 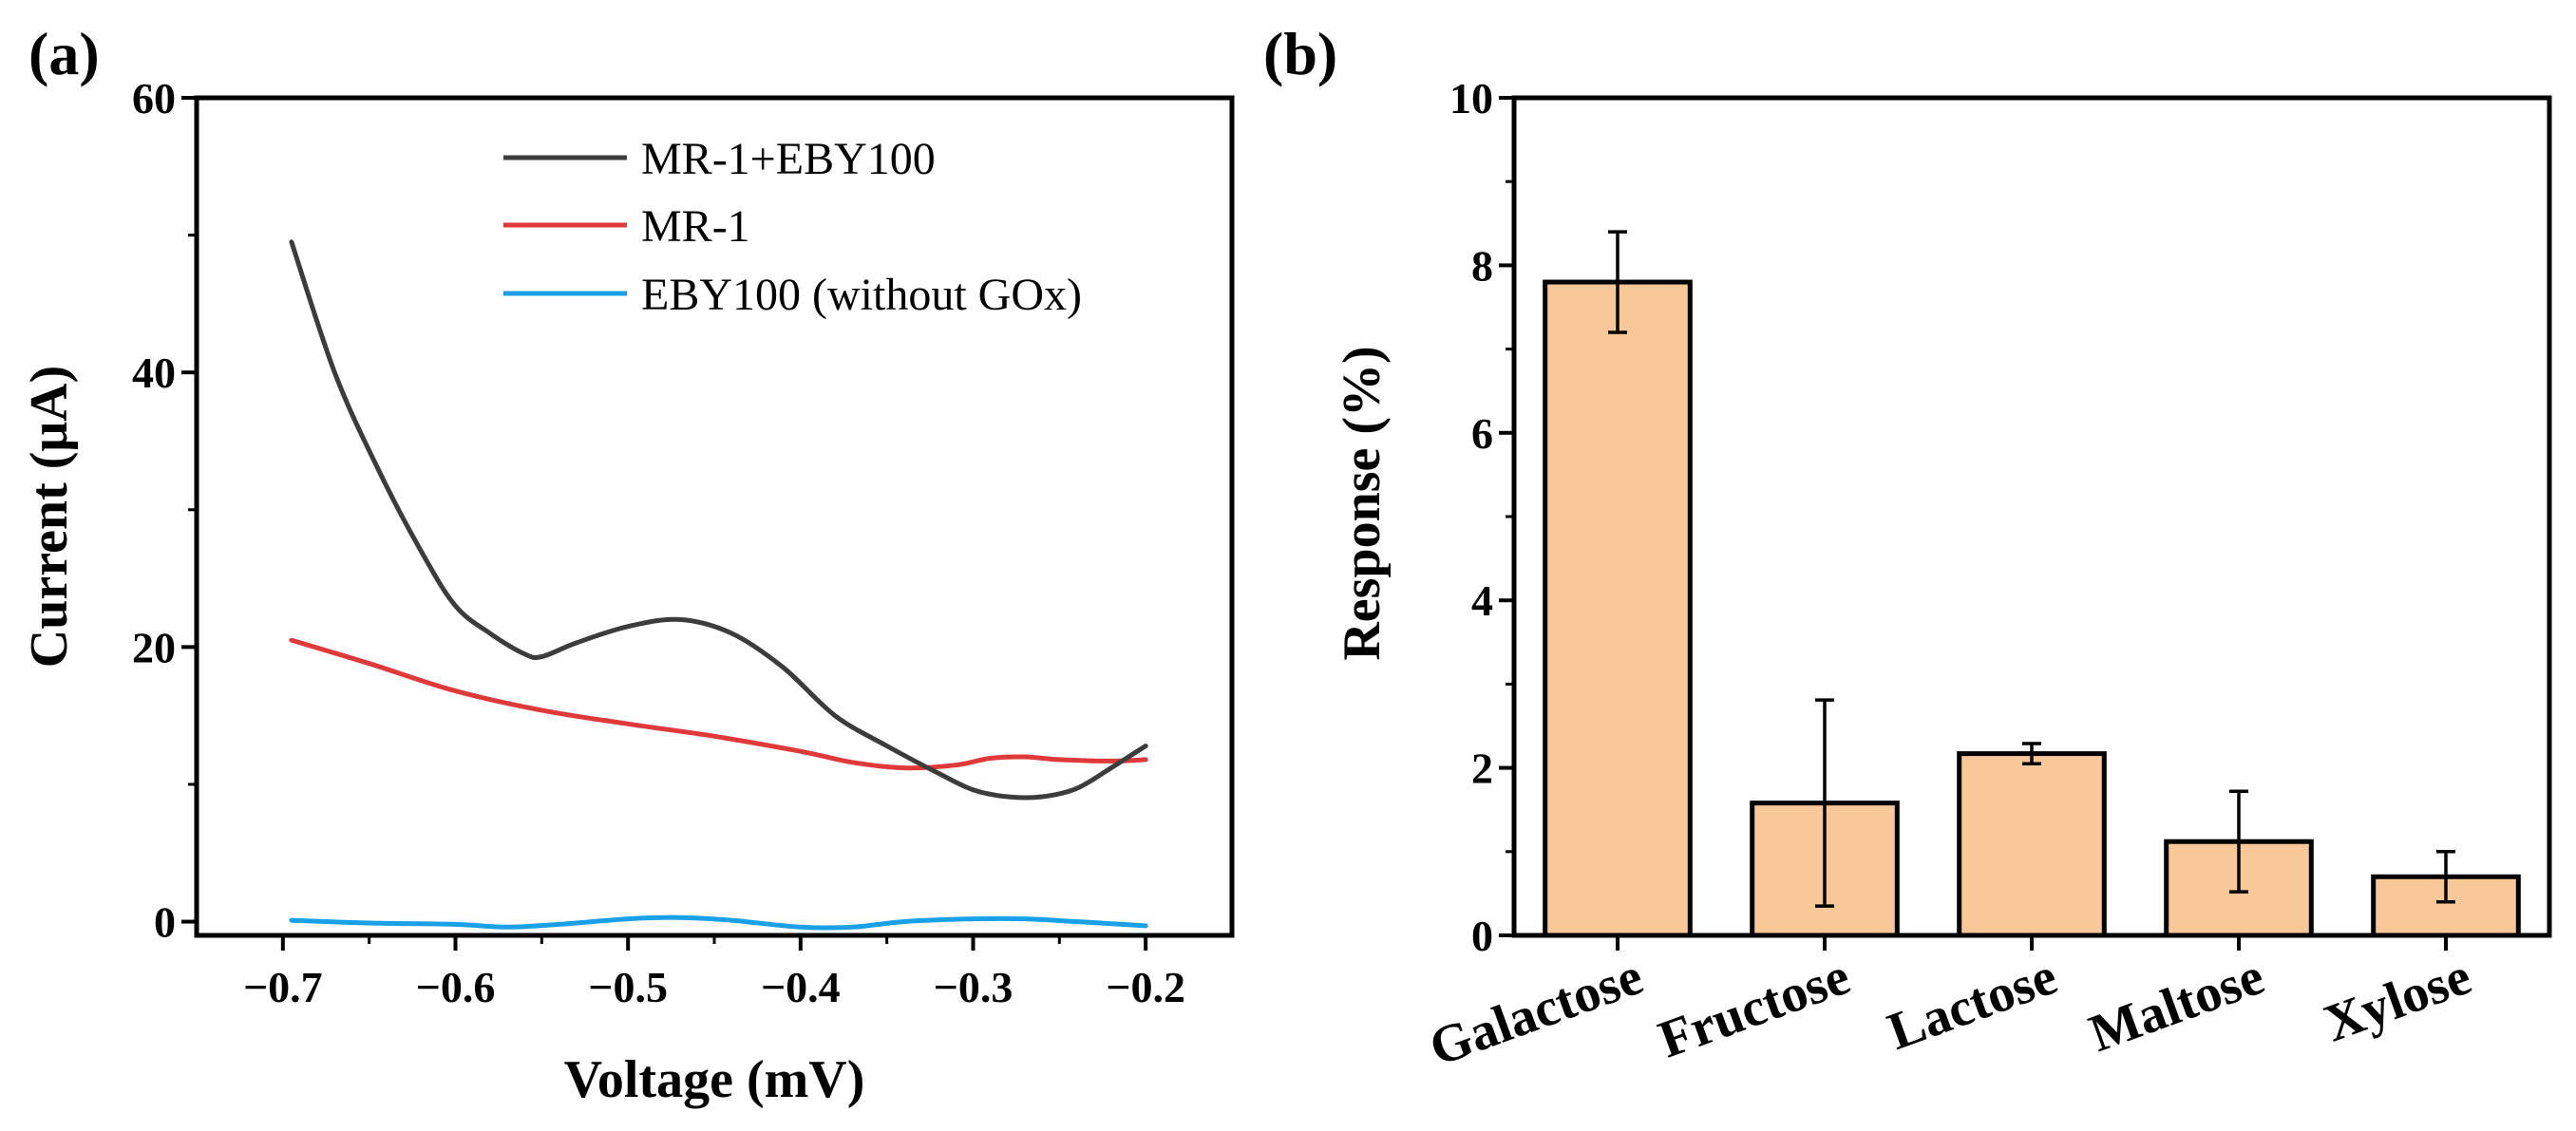 What do you see at coordinates (718, 923) in the screenshot?
I see `series-line-eby100-without-gox` at bounding box center [718, 923].